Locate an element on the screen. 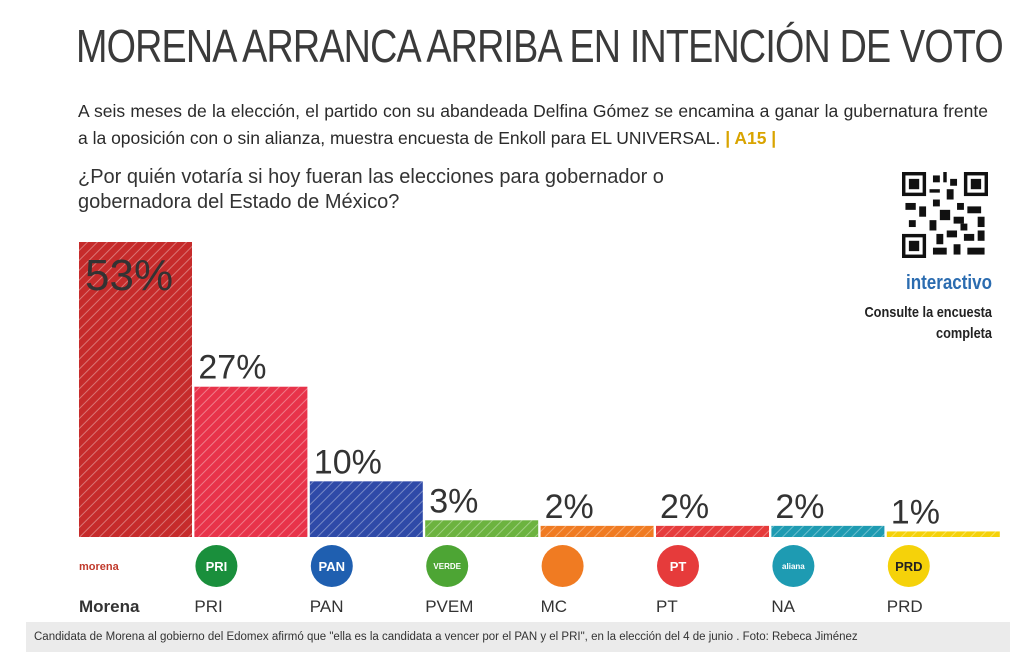 This screenshot has height=661, width=1024. party-name-morena: Morena is located at coordinates (109, 606).